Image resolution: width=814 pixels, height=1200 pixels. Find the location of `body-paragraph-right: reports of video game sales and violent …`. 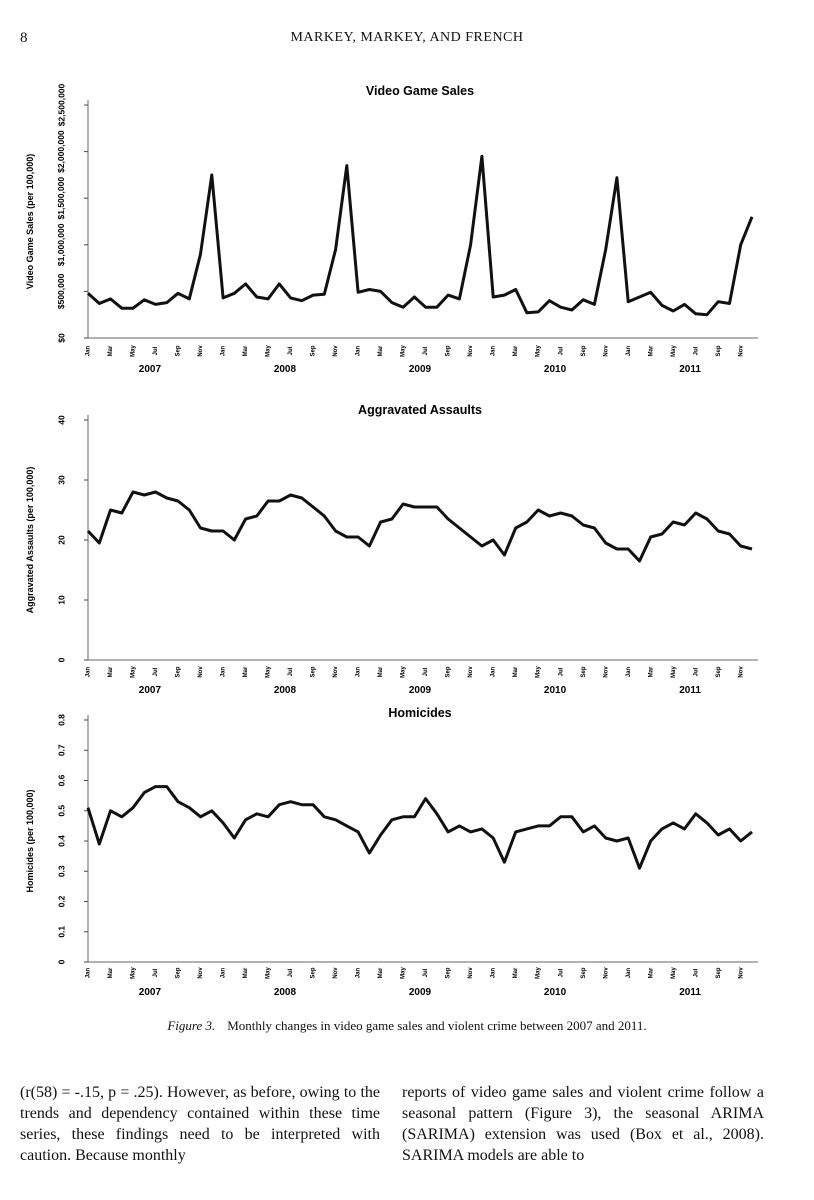

body-paragraph-right: reports of video game sales and violent … is located at coordinates (583, 1124).